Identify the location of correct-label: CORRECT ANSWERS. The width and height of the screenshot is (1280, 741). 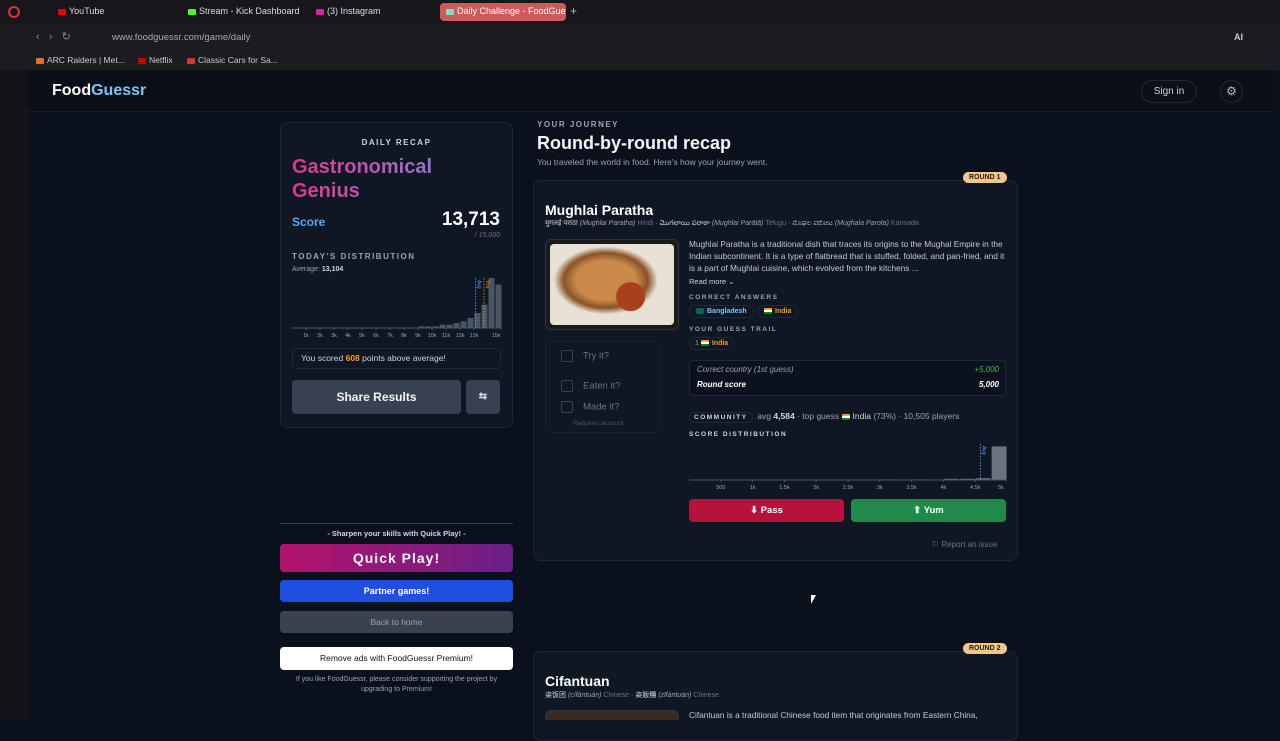
(734, 297).